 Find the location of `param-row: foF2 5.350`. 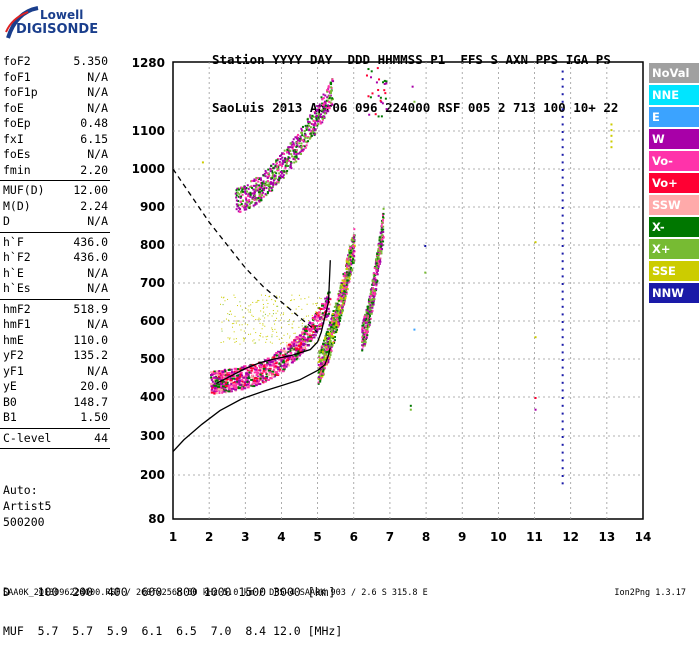

param-row: foF2 5.350 is located at coordinates (55, 62).